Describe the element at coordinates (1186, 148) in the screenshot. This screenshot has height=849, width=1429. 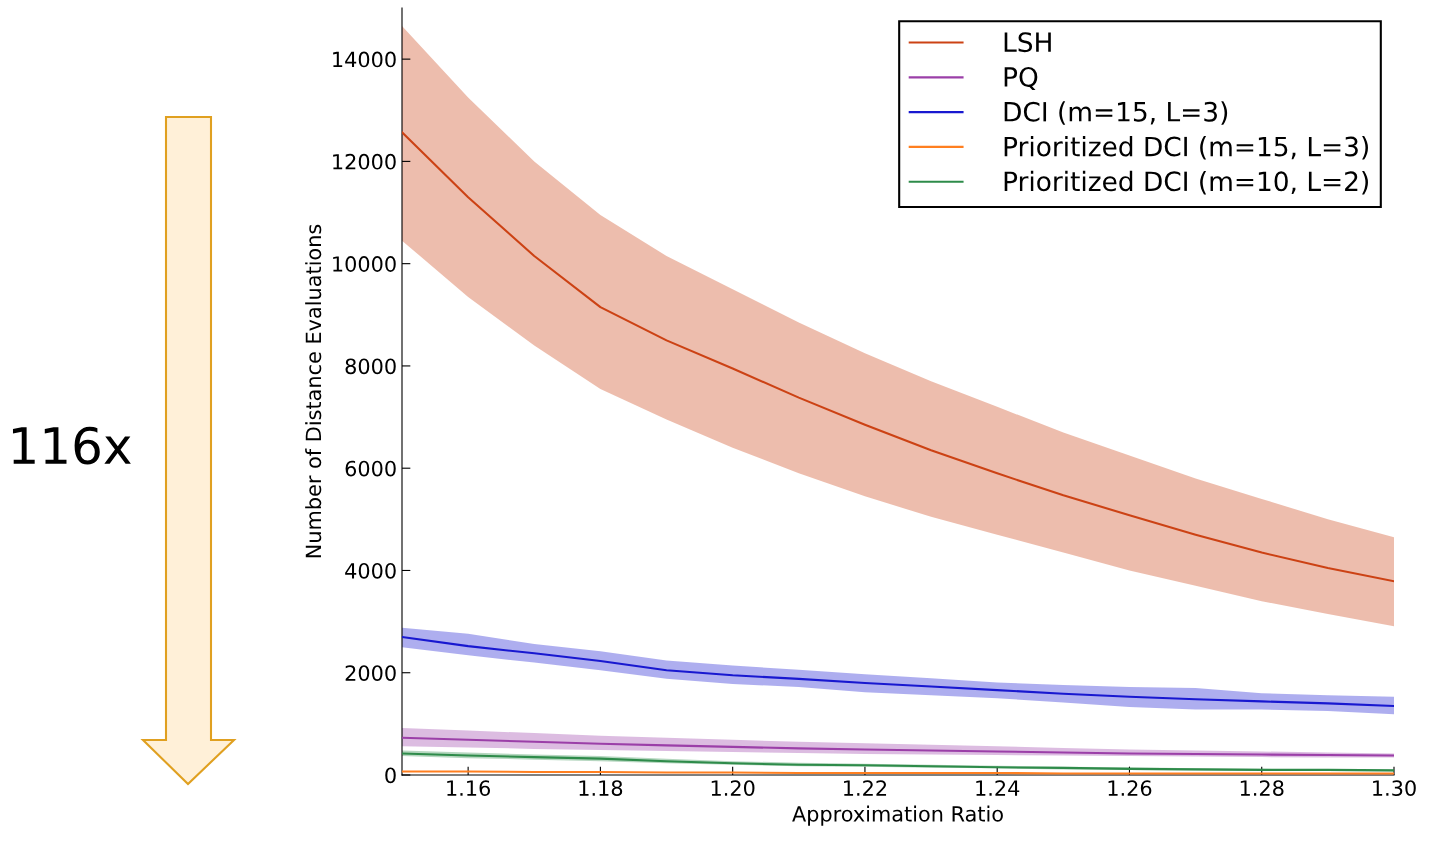
I see `legend-label: Prioritized DCI (m=15, L=3)` at that location.